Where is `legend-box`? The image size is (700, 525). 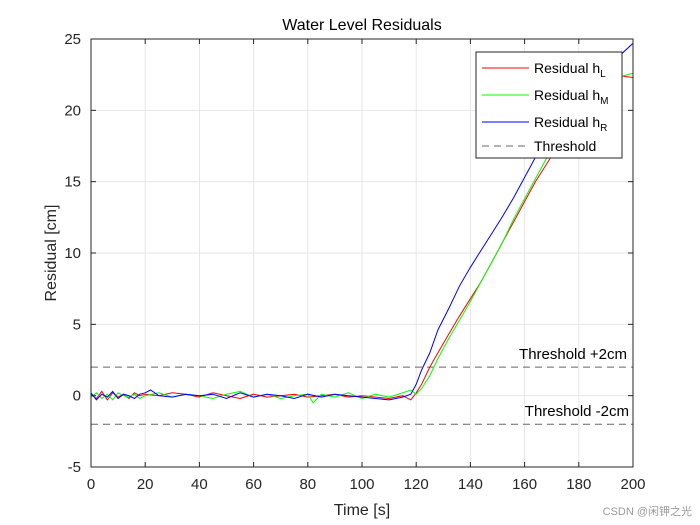
legend-box is located at coordinates (549, 105).